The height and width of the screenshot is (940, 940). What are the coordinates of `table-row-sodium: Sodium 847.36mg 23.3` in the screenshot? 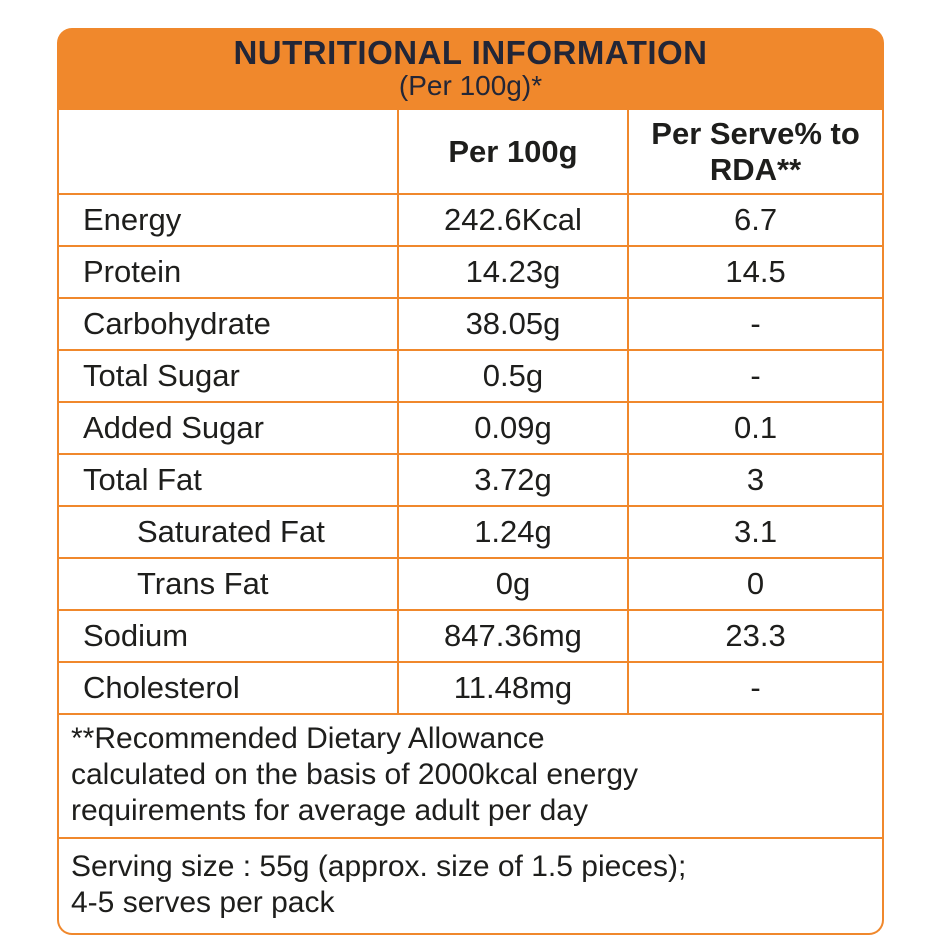 It's located at (470, 636).